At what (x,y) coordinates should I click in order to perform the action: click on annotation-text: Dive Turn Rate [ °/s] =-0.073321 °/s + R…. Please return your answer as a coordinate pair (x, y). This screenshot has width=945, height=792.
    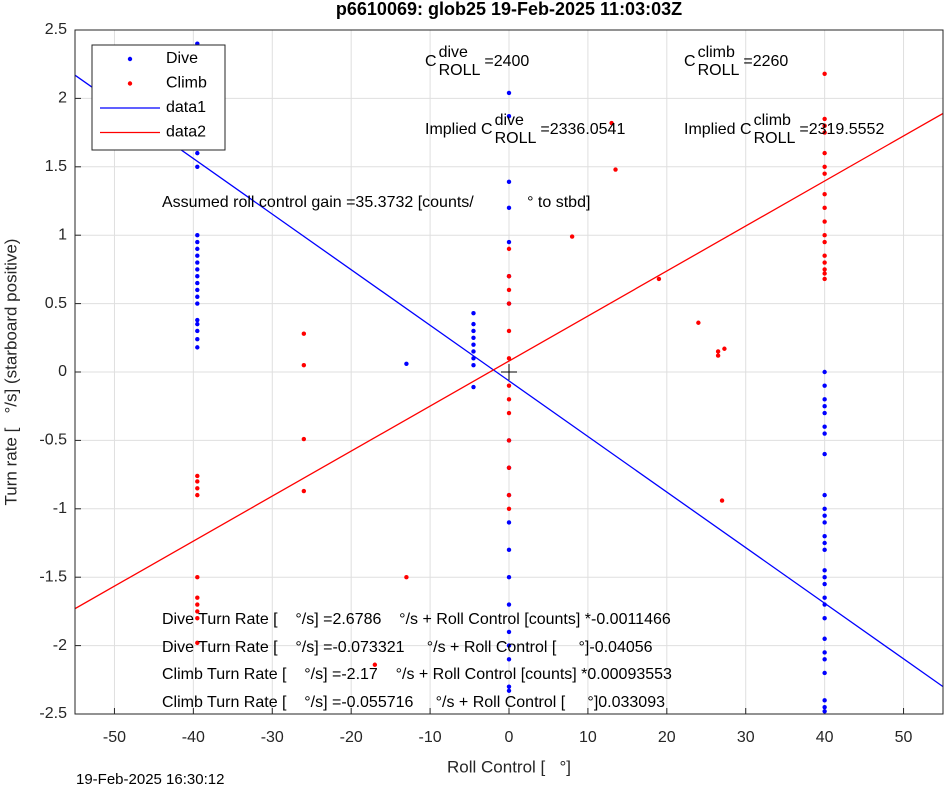
    Looking at the image, I should click on (407, 647).